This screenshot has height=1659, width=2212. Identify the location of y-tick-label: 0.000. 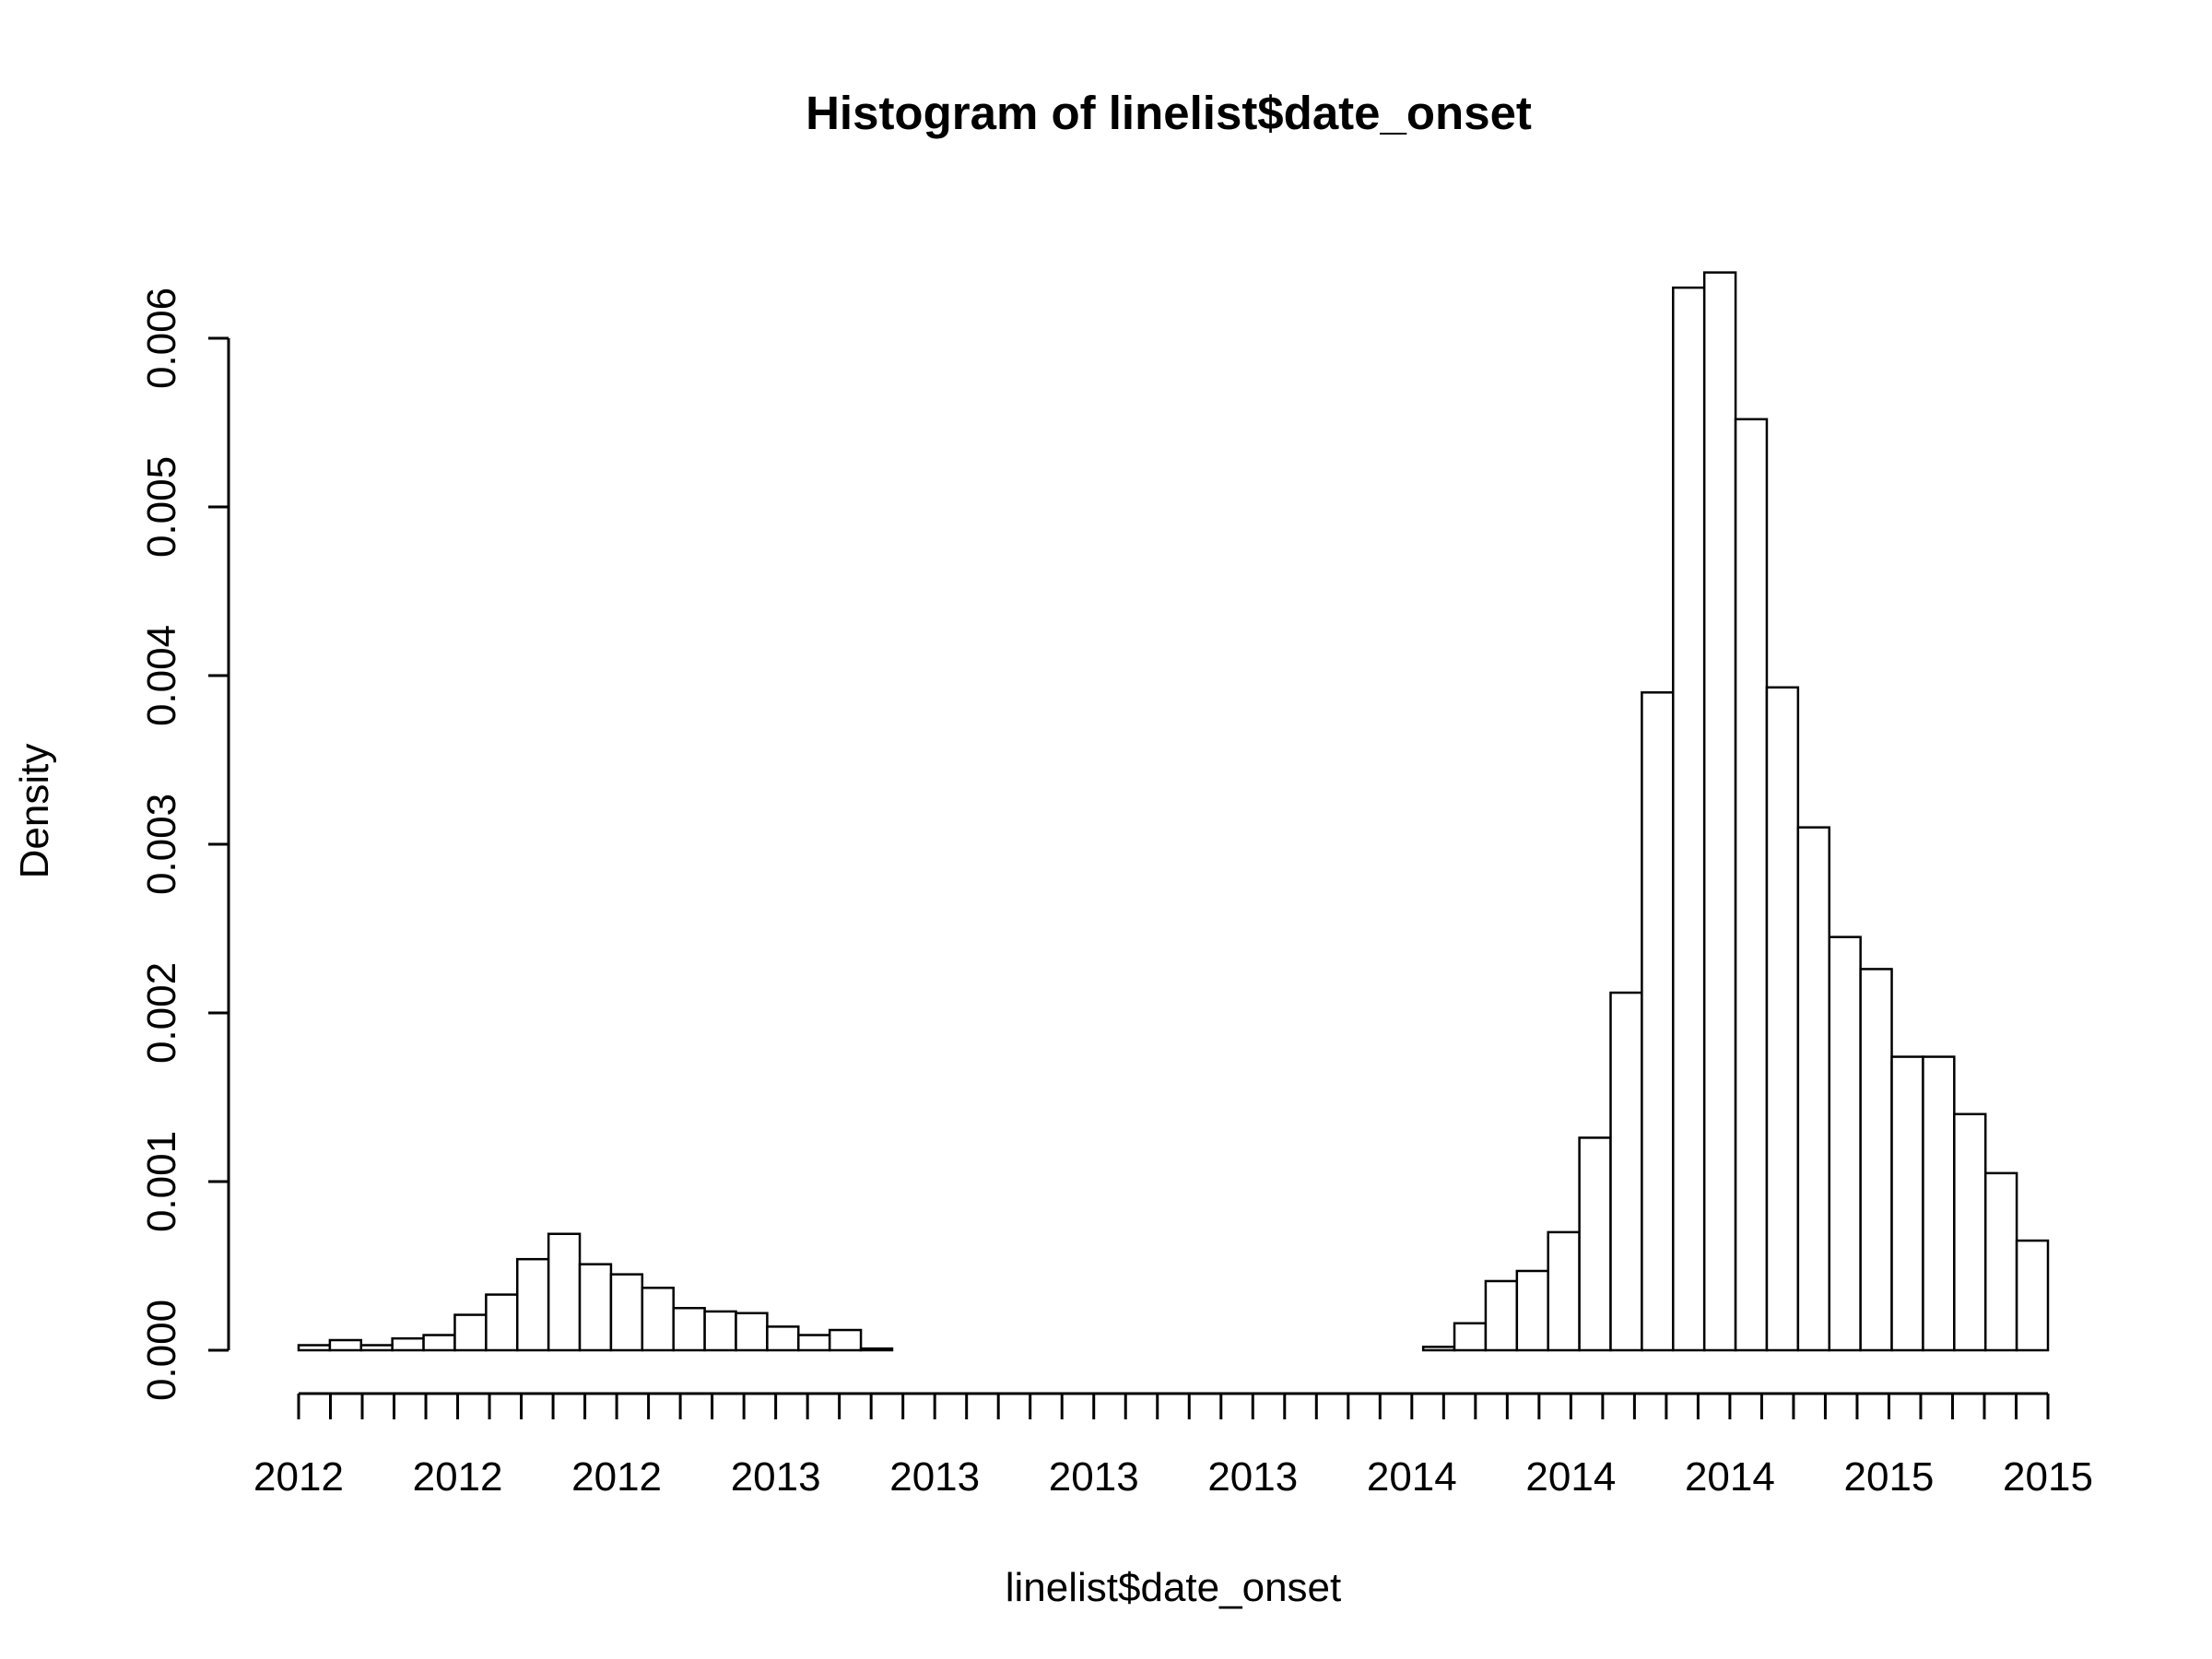
(161, 1350).